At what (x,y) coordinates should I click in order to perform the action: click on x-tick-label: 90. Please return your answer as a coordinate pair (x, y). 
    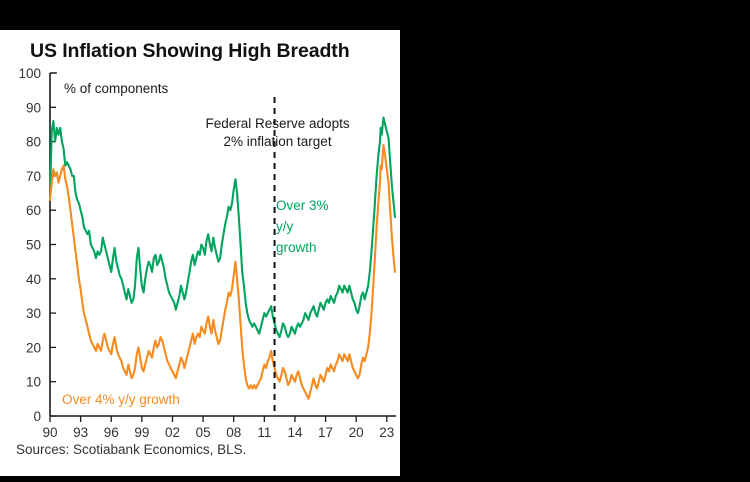
    Looking at the image, I should click on (49, 432).